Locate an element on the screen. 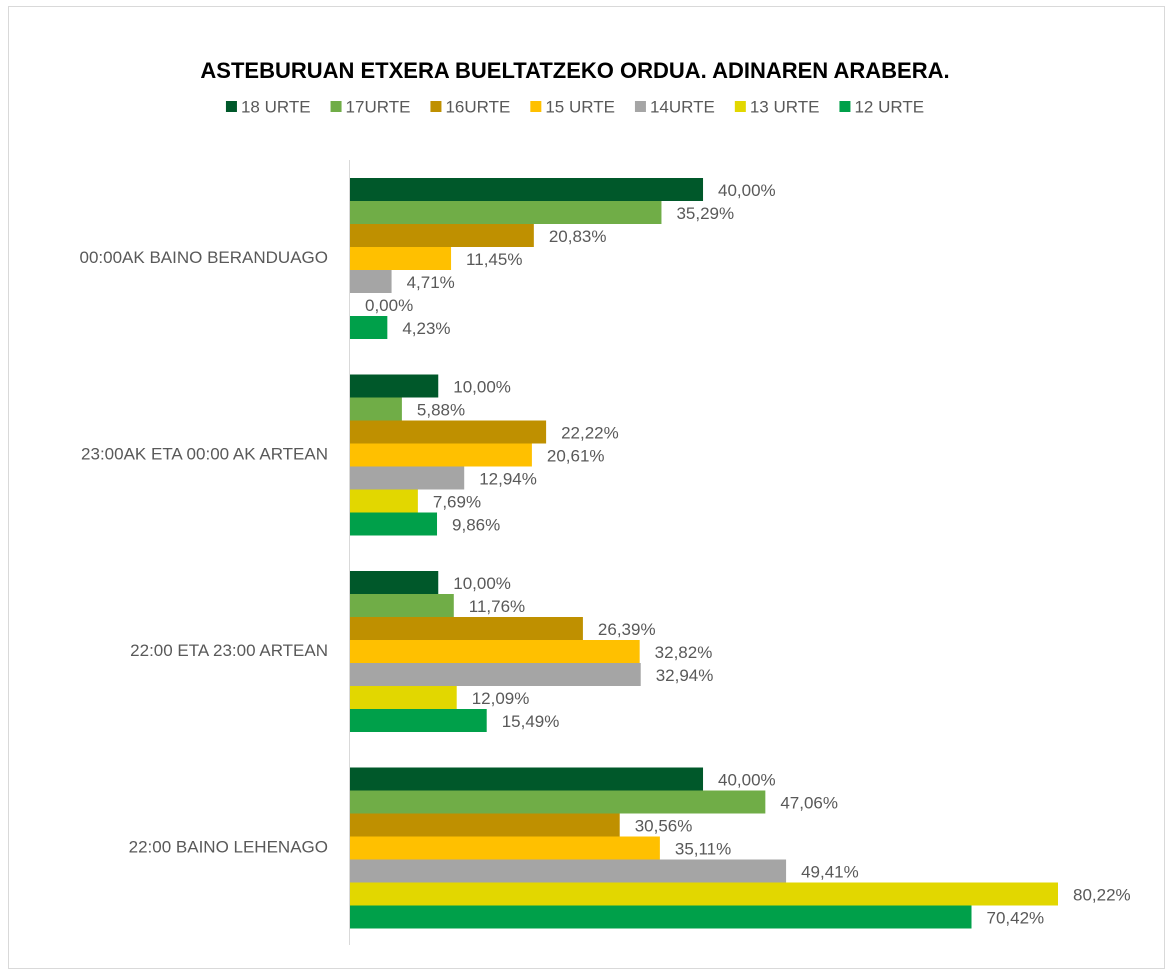 The width and height of the screenshot is (1166, 971). category-label: 22:00 BAINO LEHENAGO is located at coordinates (228, 846).